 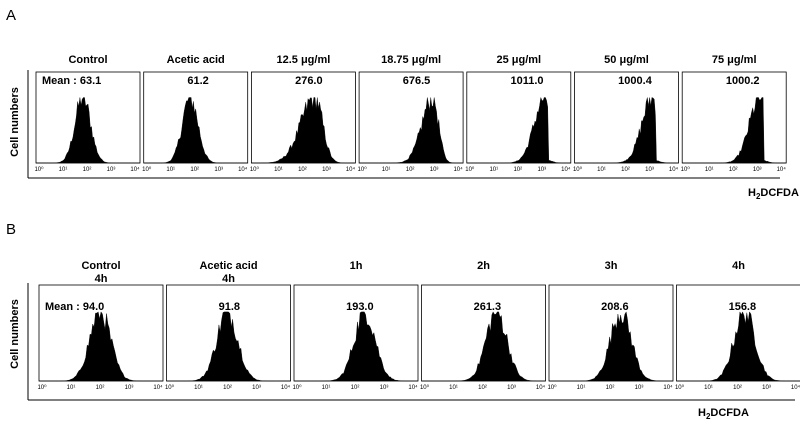 What do you see at coordinates (729, 413) in the screenshot?
I see `x-axis-title-b-rest: DCFDA` at bounding box center [729, 413].